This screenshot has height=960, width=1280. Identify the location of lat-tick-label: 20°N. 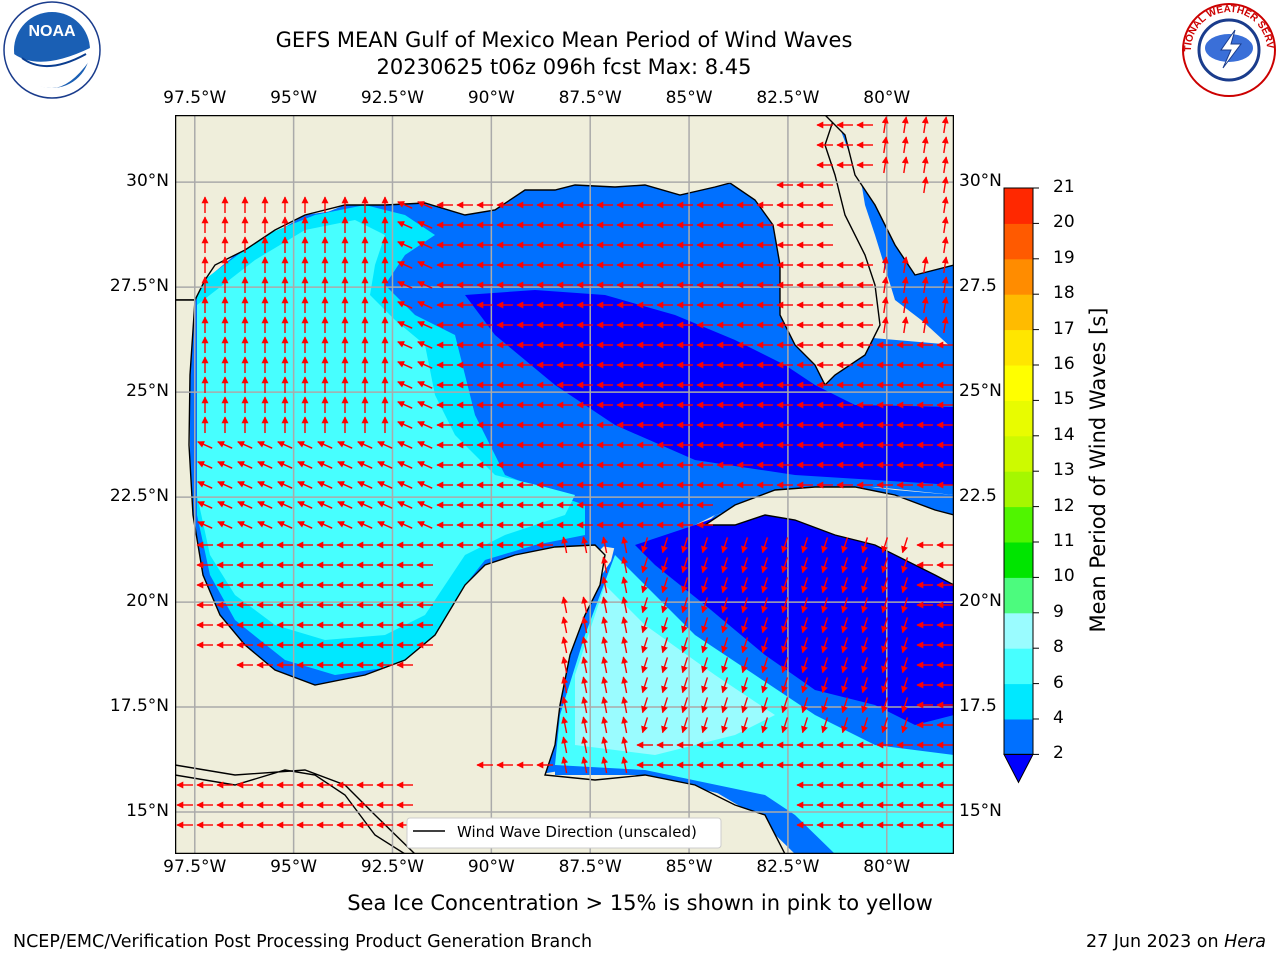
(147, 601).